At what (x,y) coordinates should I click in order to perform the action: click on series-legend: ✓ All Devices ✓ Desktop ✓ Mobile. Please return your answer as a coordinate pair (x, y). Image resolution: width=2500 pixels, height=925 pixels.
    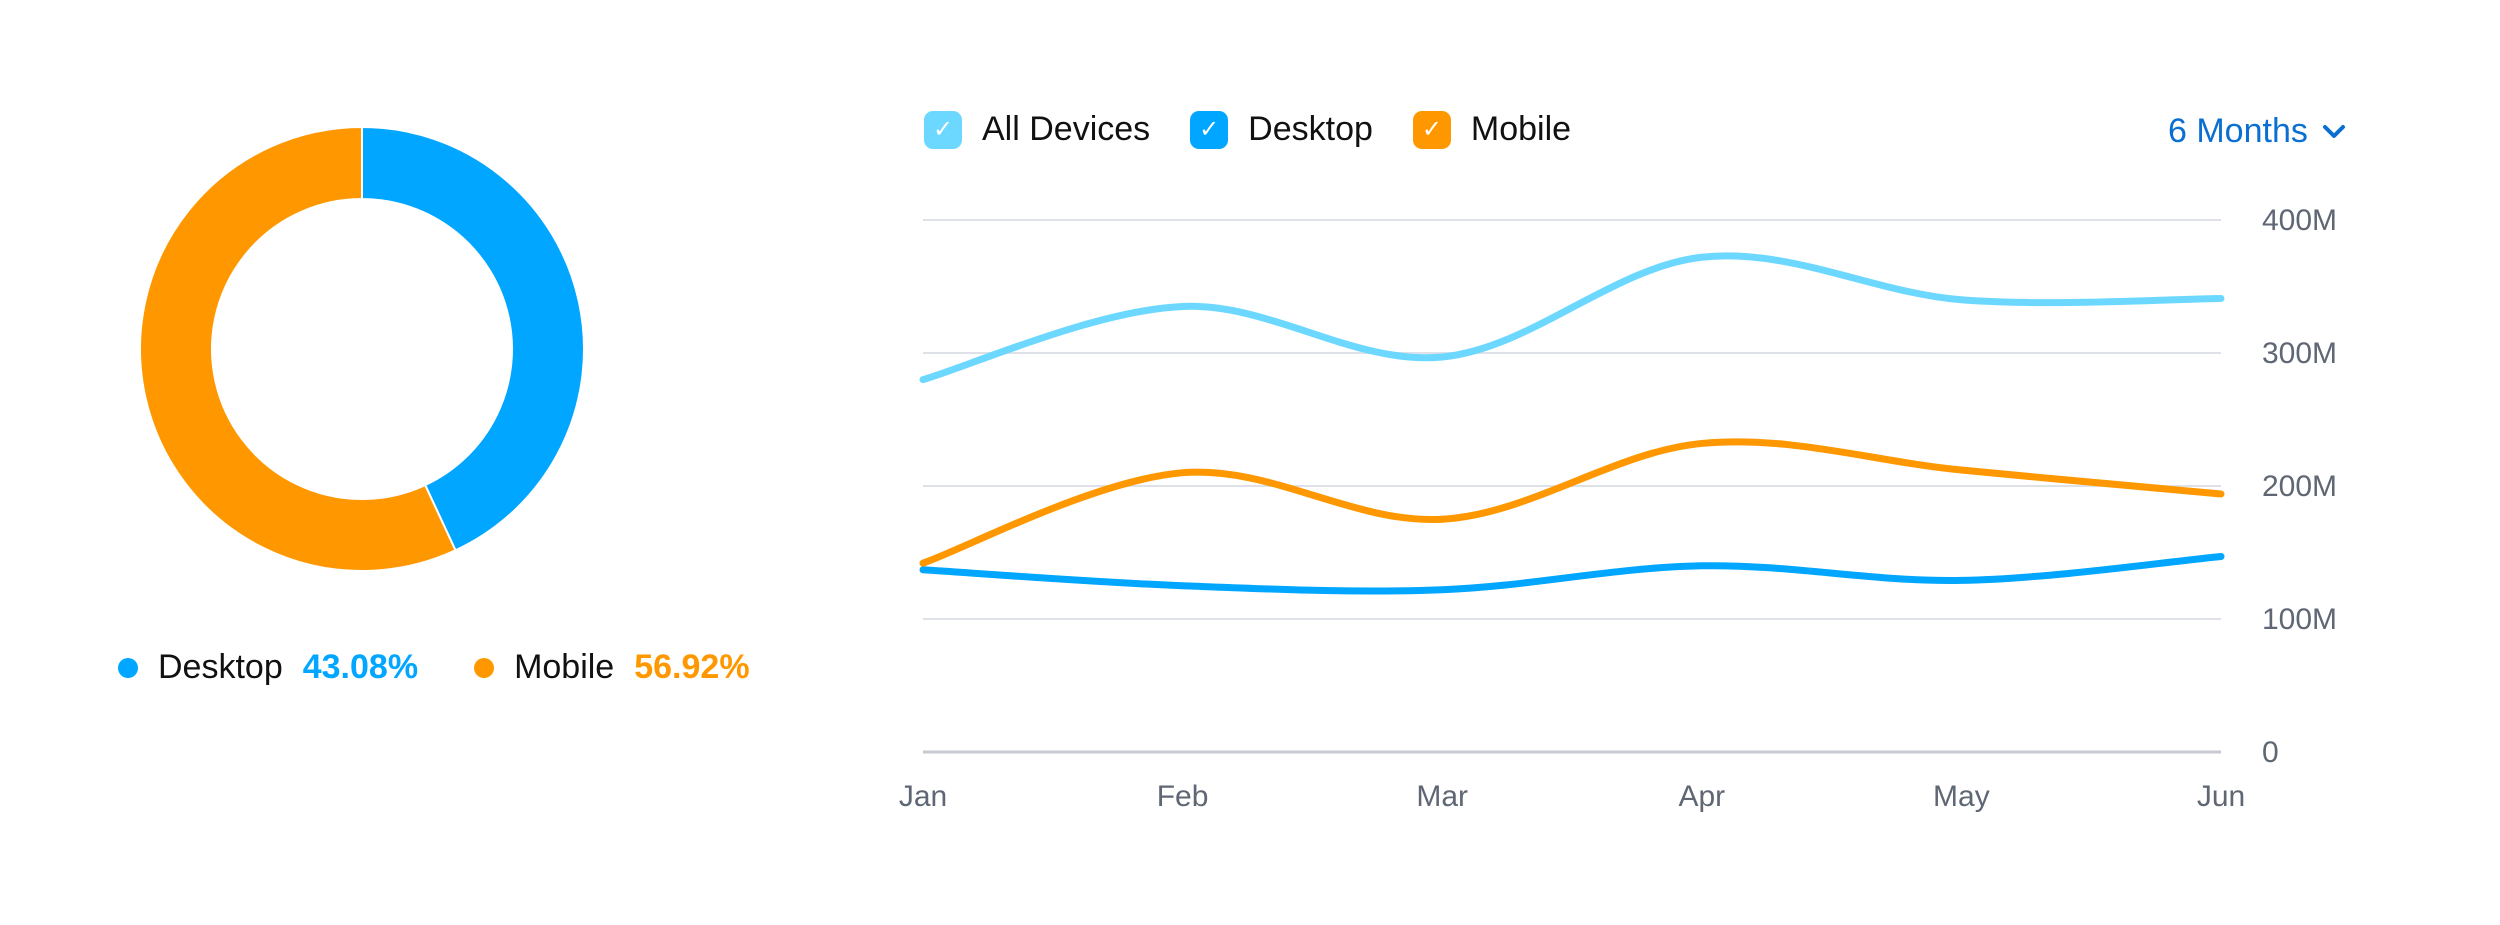
    Looking at the image, I should click on (1267, 129).